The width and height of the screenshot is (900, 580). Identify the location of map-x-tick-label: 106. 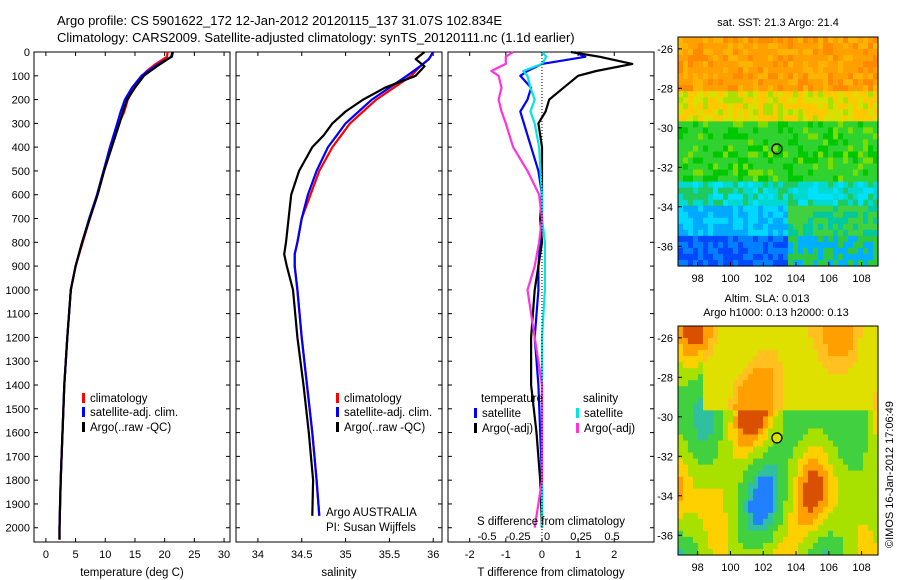
(829, 279).